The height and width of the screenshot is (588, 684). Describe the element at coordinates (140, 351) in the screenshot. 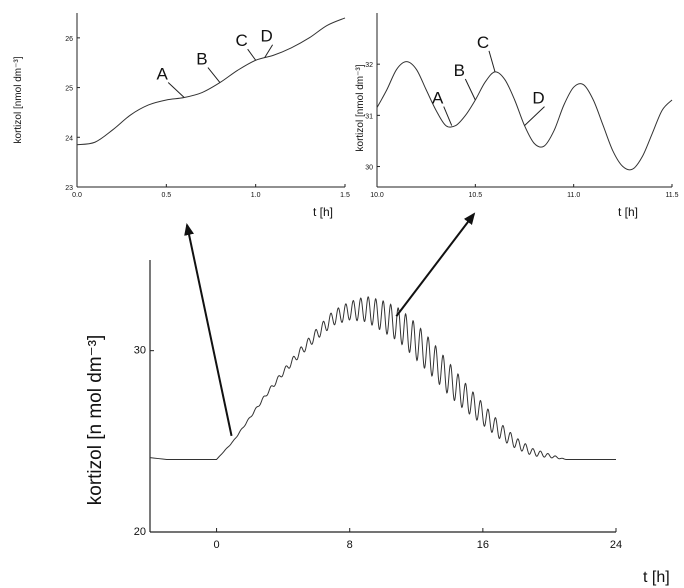

I see `main-y-tick-label: 30` at that location.